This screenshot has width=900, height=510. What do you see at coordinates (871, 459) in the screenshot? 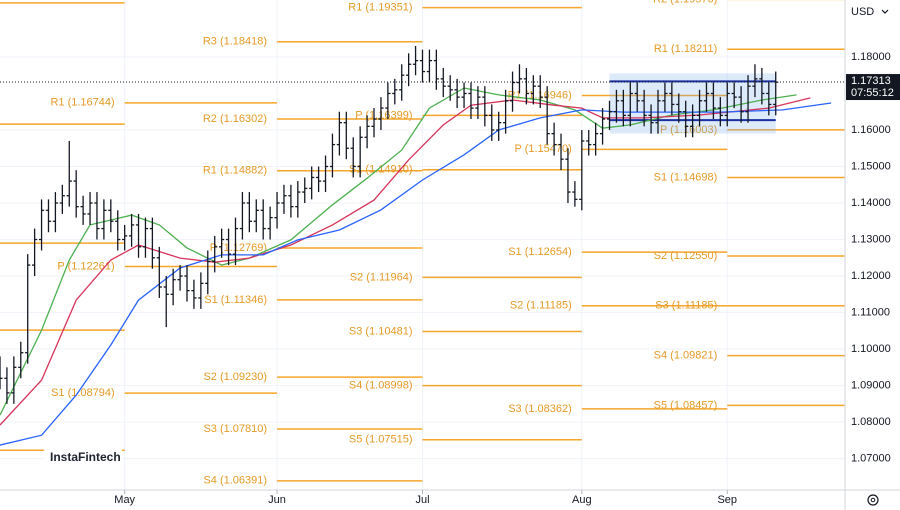
I see `y-tick-label: 1.07000` at bounding box center [871, 459].